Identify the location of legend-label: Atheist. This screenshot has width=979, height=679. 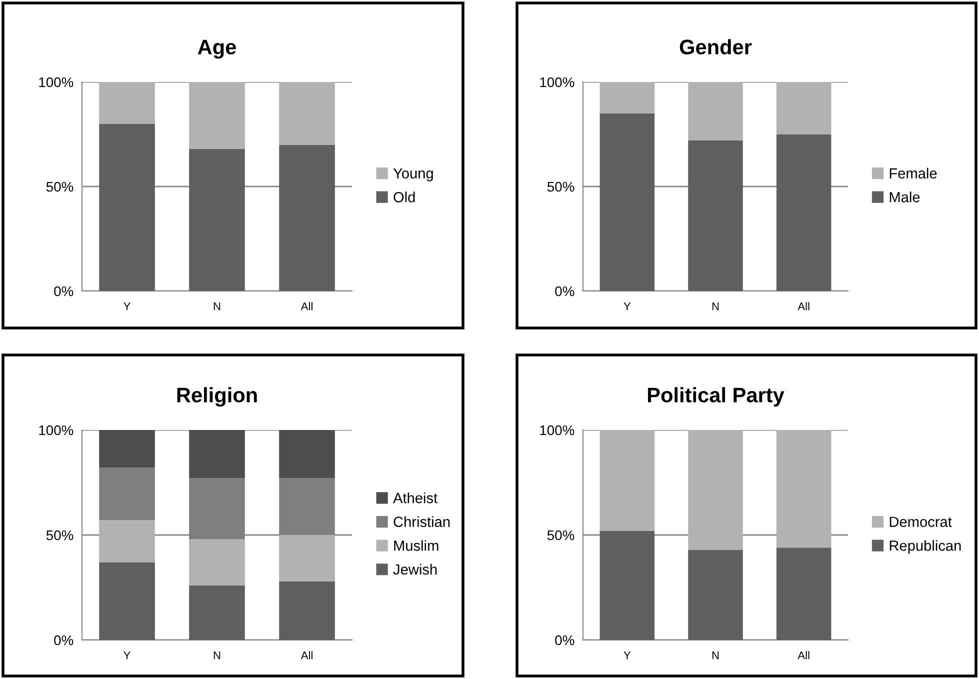
(415, 498).